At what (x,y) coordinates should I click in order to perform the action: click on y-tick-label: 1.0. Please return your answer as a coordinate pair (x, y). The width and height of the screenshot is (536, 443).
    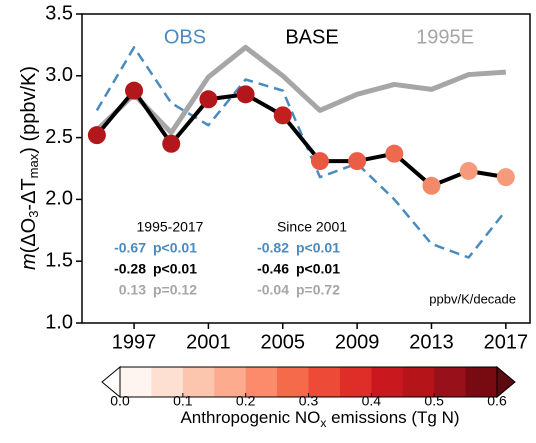
    Looking at the image, I should click on (59, 322).